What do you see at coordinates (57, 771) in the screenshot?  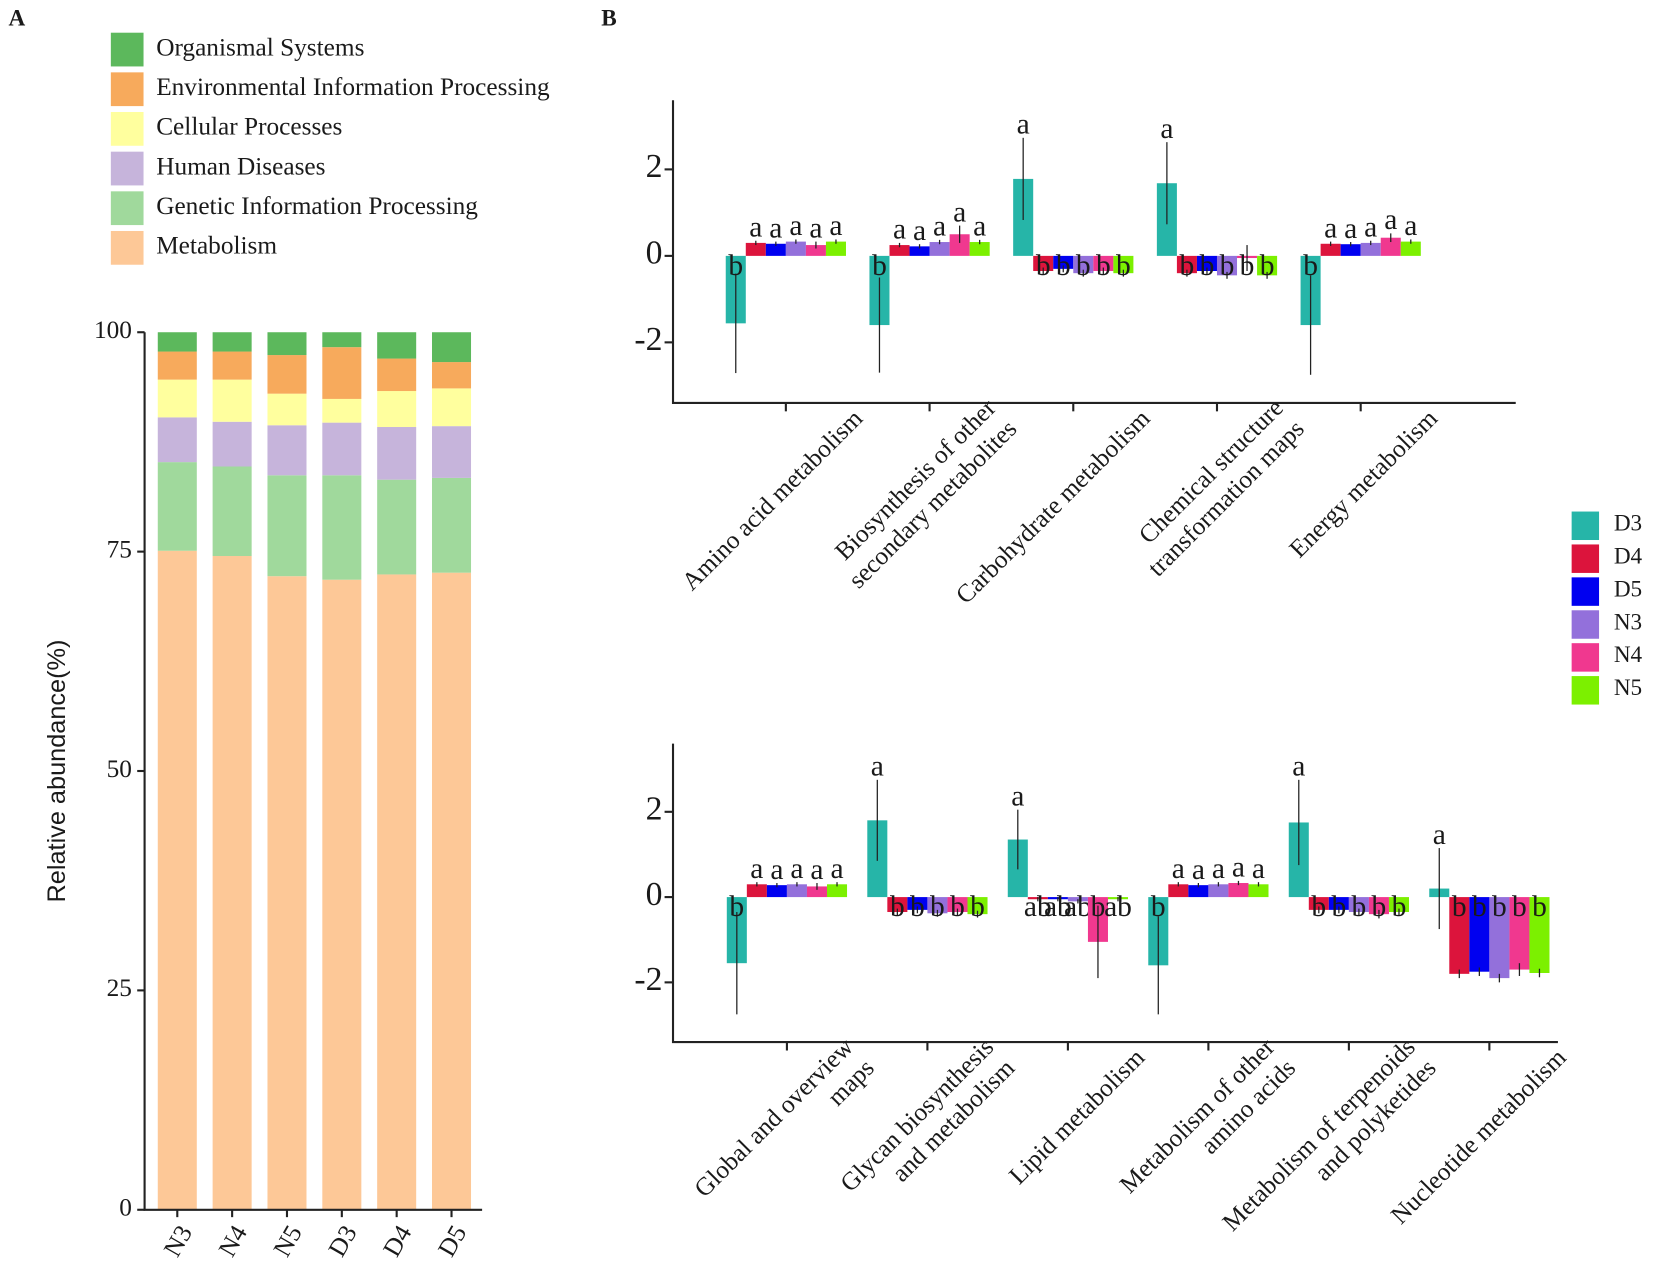 I see `y-axis-label: Relative abundance(%)` at bounding box center [57, 771].